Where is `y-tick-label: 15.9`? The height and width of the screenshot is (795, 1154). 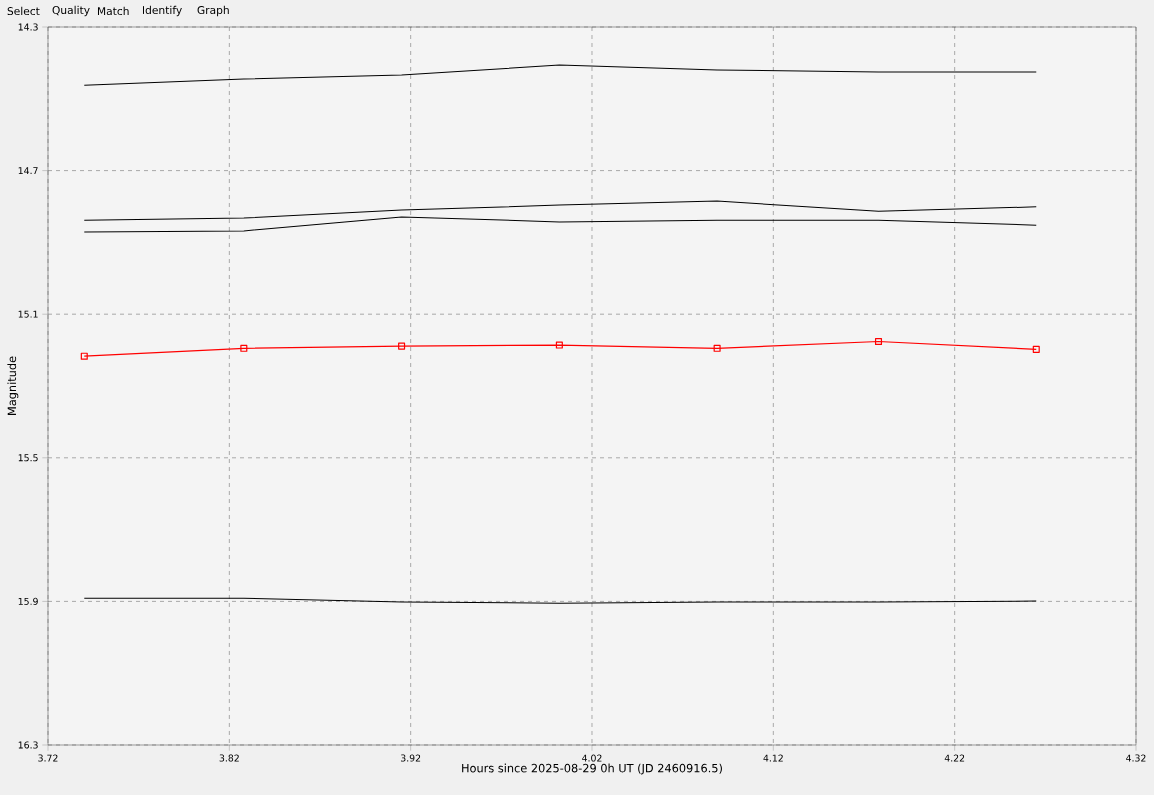 y-tick-label: 15.9 is located at coordinates (28, 601).